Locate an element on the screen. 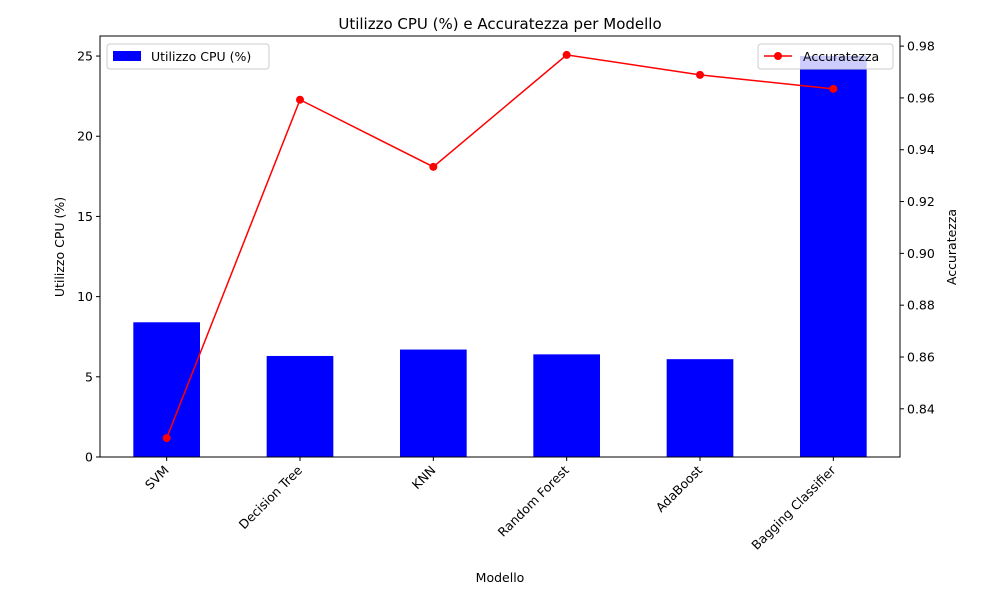 The image size is (1000, 600). y-tick-label: 20 is located at coordinates (85, 136).